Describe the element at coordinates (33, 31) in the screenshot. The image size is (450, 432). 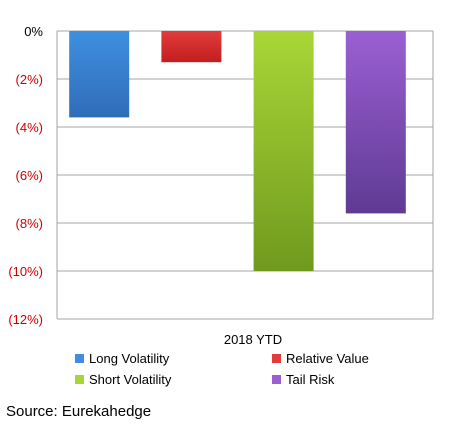
I see `y-tick-label: 0%` at that location.